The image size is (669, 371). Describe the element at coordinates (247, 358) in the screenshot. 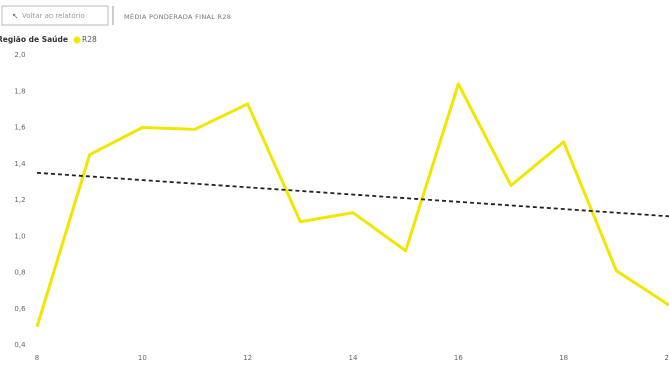

I see `x-tick-label: 12` at that location.